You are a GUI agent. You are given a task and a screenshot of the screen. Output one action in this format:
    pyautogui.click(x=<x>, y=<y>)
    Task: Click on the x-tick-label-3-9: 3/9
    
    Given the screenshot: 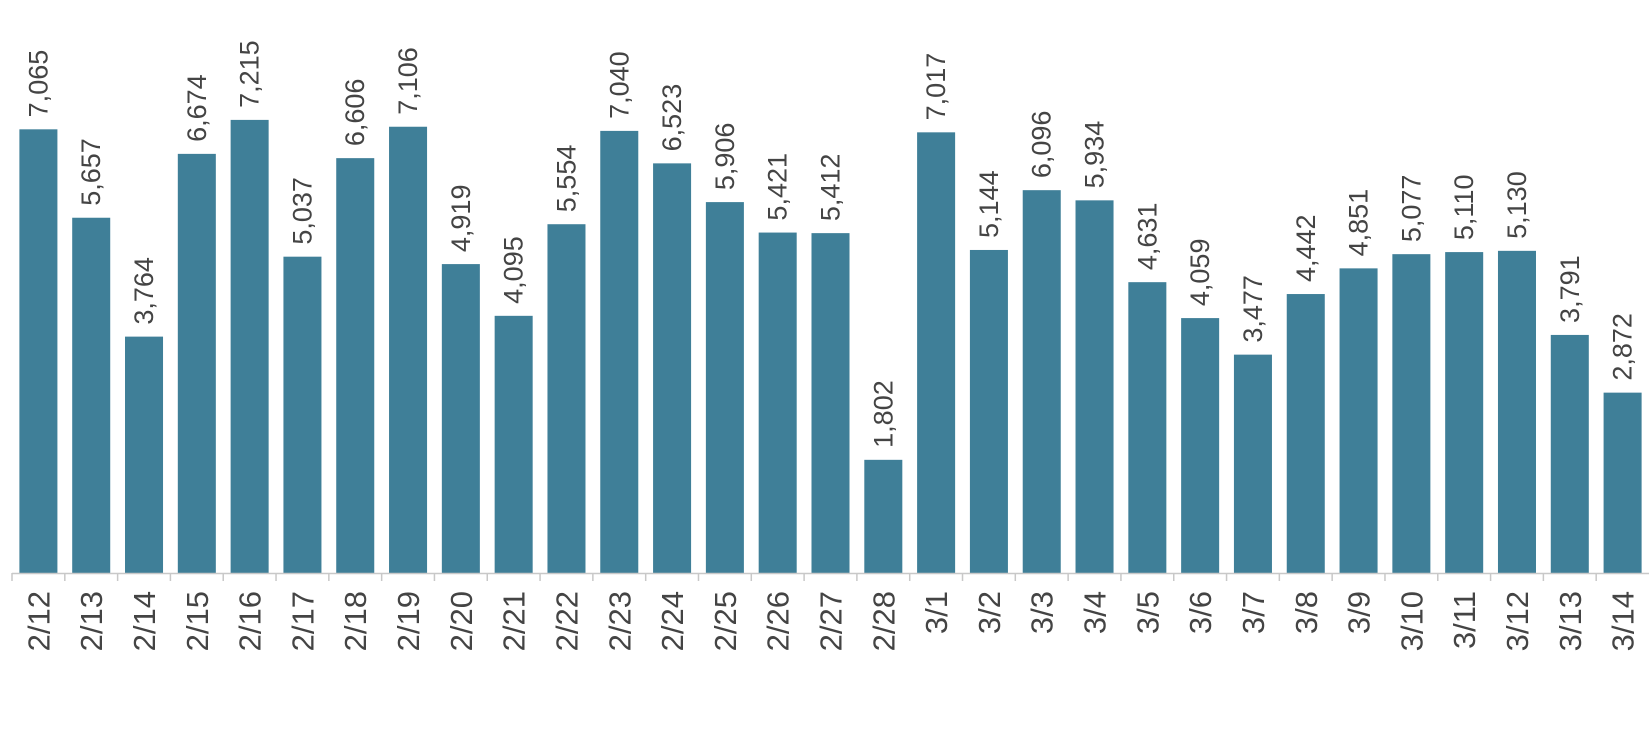 What is the action you would take?
    pyautogui.click(x=1359, y=612)
    